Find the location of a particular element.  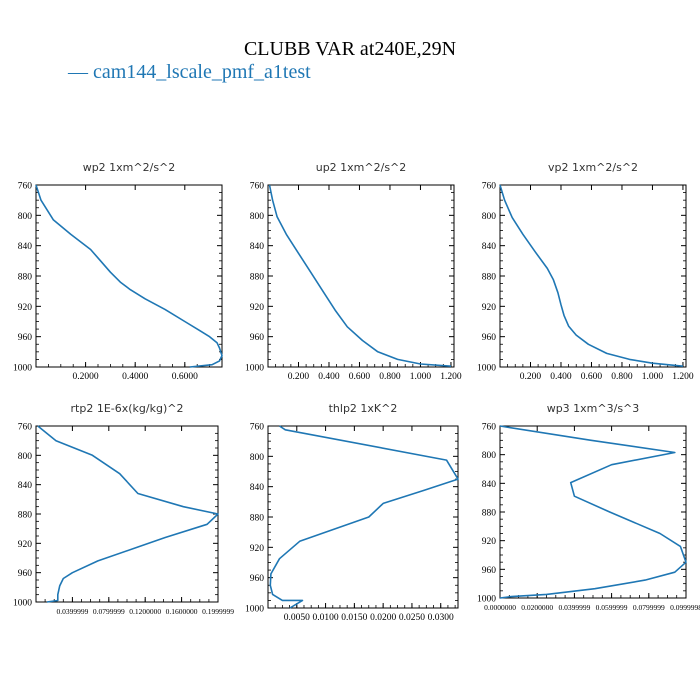

subplot-title: up2 1xm^2/s^2 is located at coordinates (361, 167).